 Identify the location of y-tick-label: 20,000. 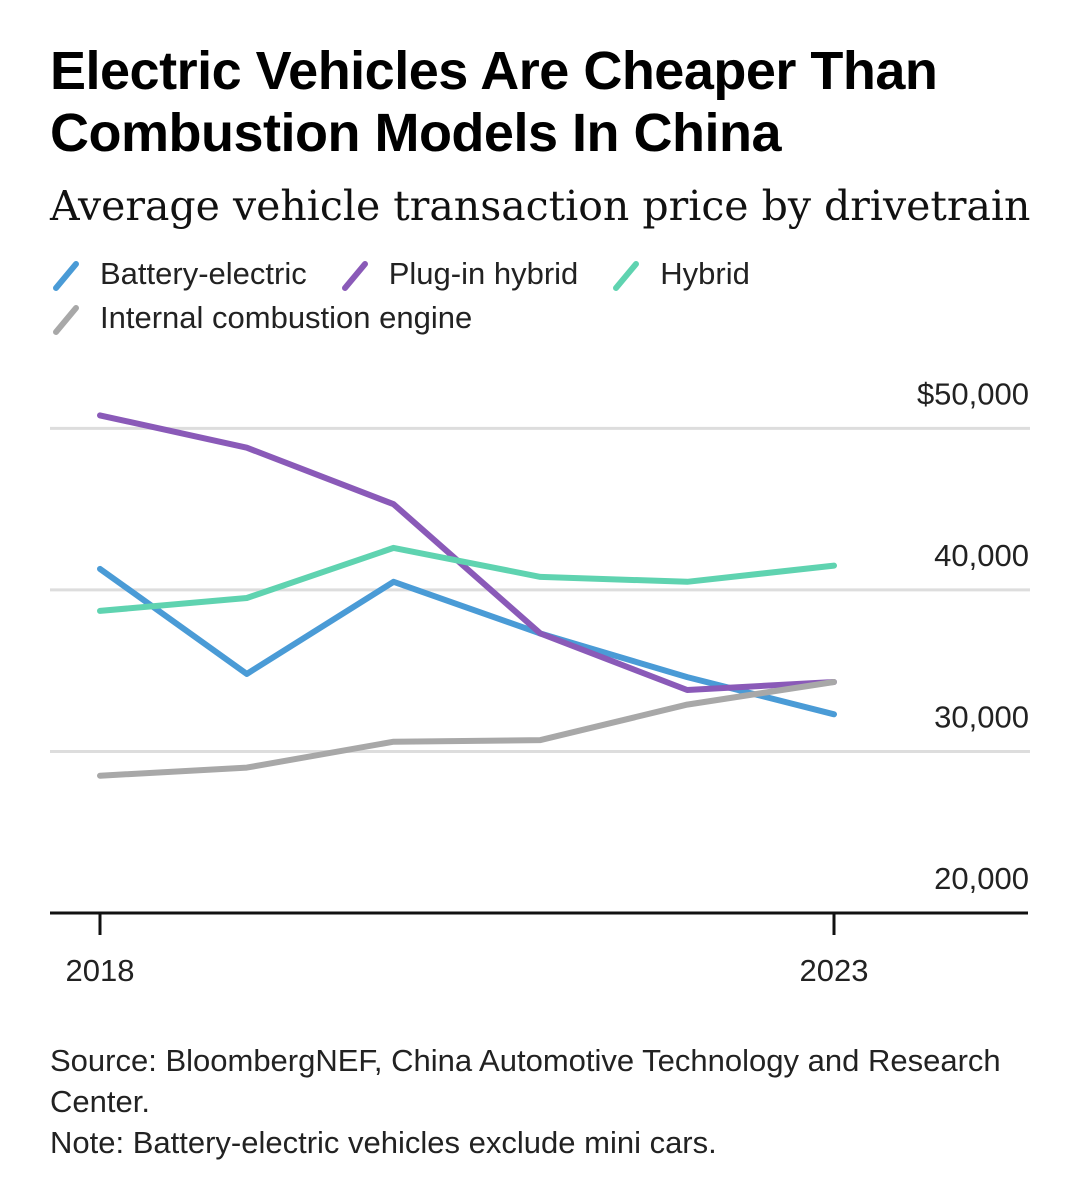
(981, 878).